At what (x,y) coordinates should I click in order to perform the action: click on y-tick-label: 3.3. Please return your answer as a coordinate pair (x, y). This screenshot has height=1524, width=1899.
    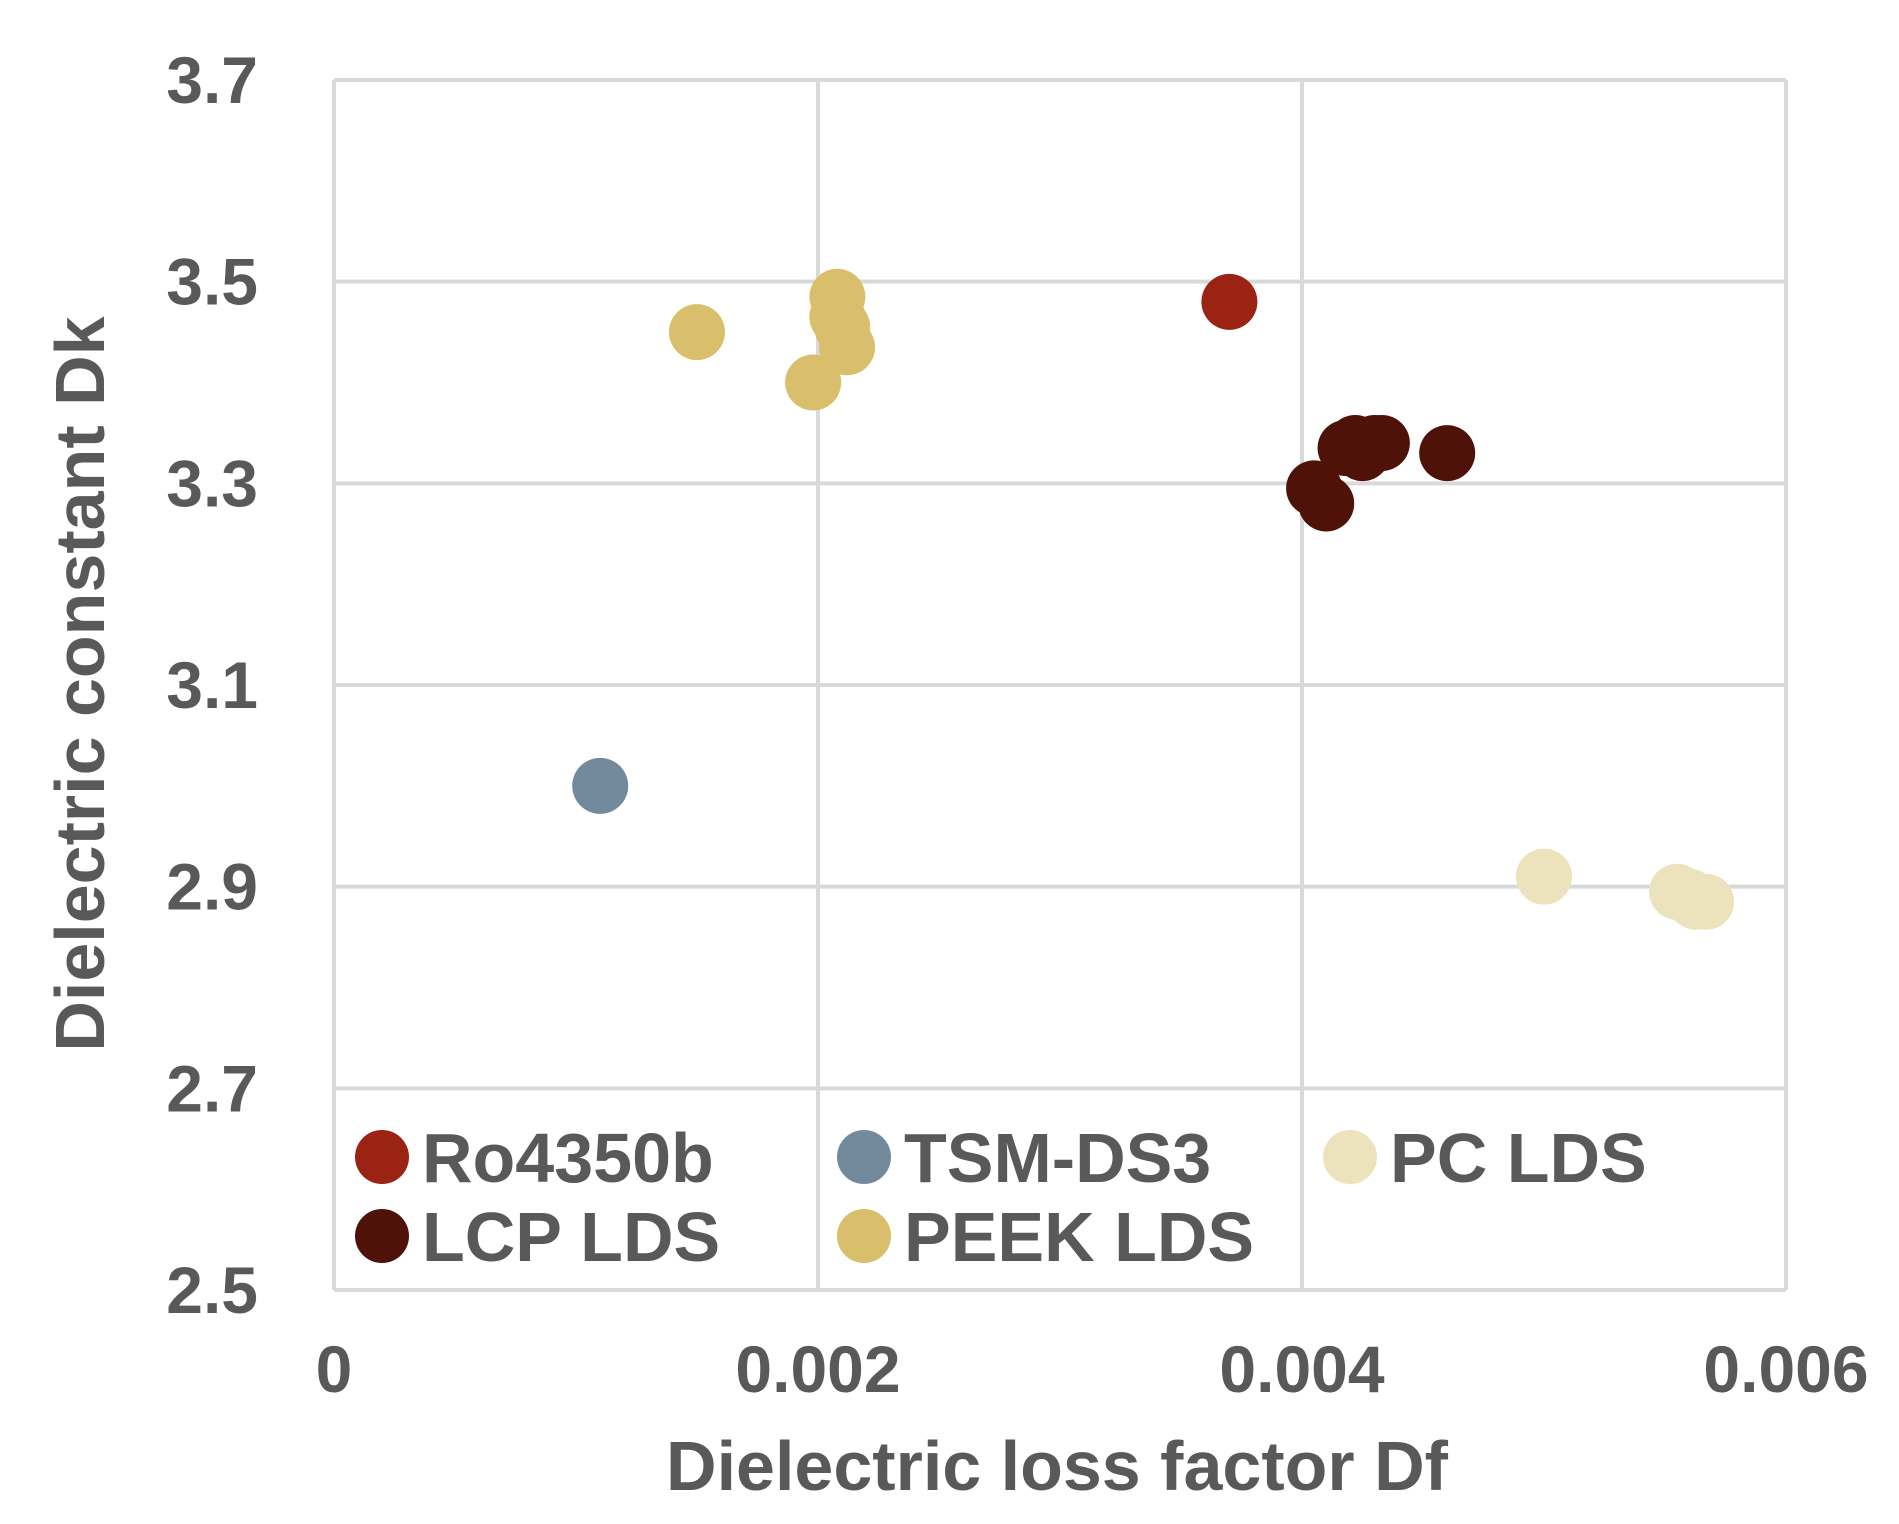
    Looking at the image, I should click on (212, 483).